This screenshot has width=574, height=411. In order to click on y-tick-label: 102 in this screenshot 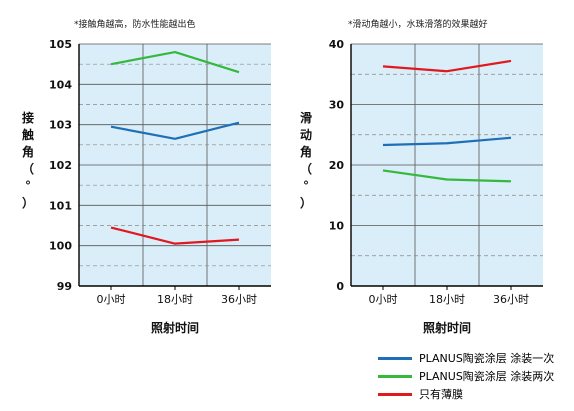, I will do `click(60, 165)`.